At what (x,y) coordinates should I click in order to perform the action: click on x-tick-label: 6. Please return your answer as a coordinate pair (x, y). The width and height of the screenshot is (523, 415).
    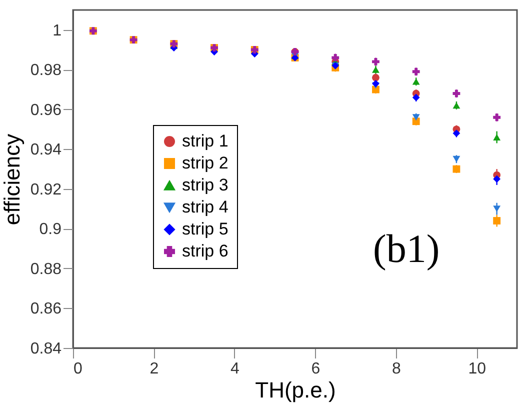
    Looking at the image, I should click on (315, 369).